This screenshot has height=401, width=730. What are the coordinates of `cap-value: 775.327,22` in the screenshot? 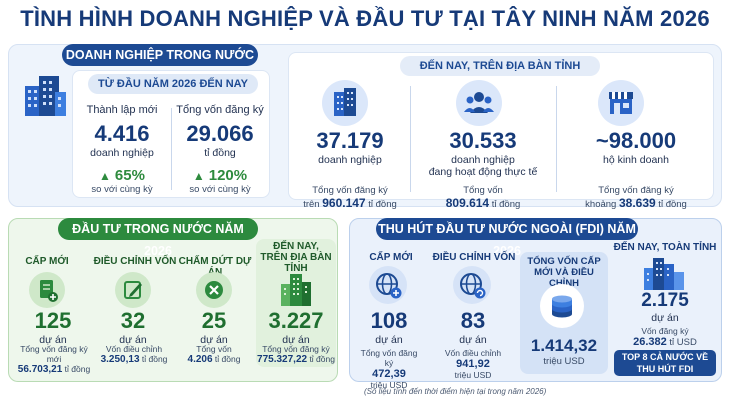 It's located at (282, 359).